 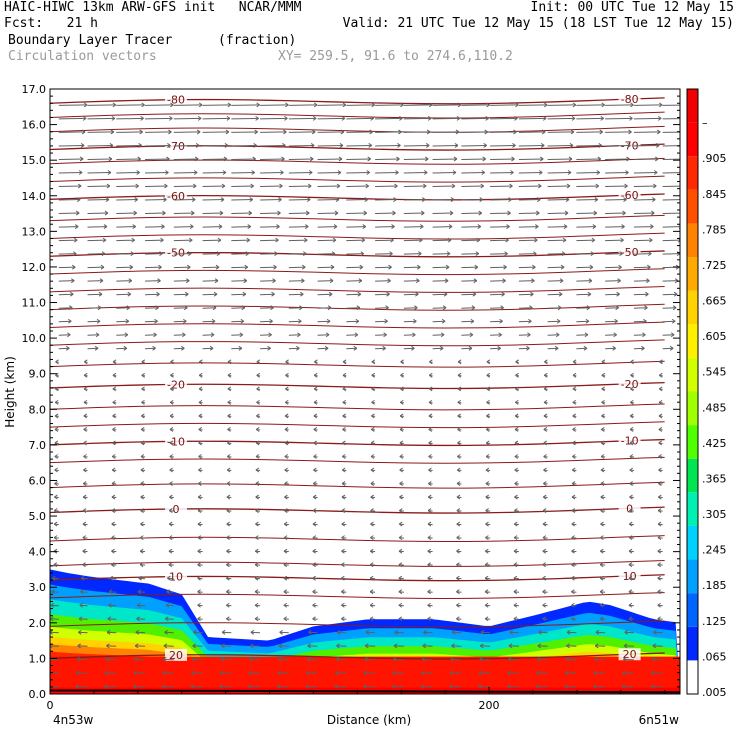 What do you see at coordinates (357, 218) in the screenshot?
I see `temperature-contour` at bounding box center [357, 218].